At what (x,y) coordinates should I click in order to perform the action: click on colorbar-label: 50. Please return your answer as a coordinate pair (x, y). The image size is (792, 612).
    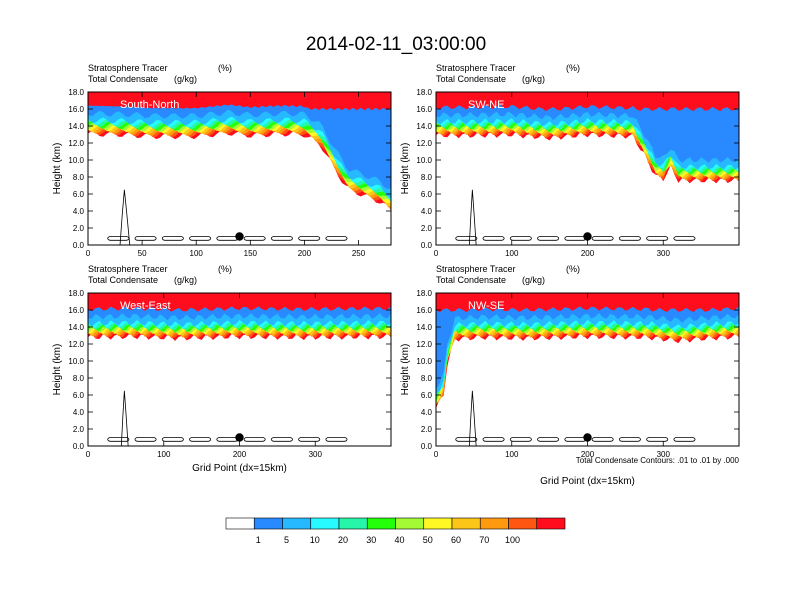
    Looking at the image, I should click on (428, 540).